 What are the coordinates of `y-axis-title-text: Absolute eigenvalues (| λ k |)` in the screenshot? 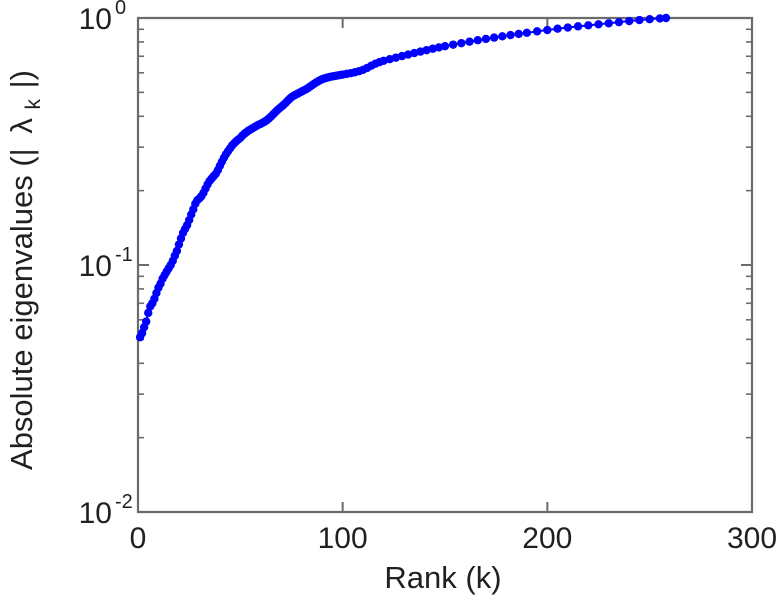 It's located at (25, 270).